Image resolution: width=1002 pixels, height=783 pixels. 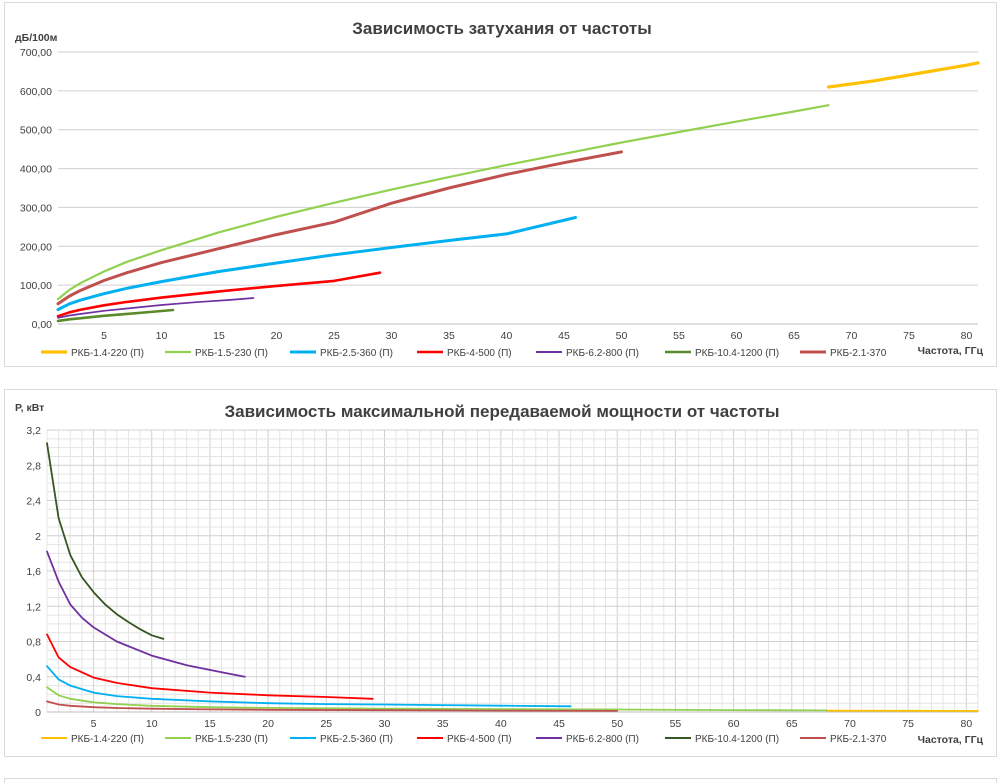 What do you see at coordinates (36, 92) in the screenshot?
I see `y-tick-label: 600,00` at bounding box center [36, 92].